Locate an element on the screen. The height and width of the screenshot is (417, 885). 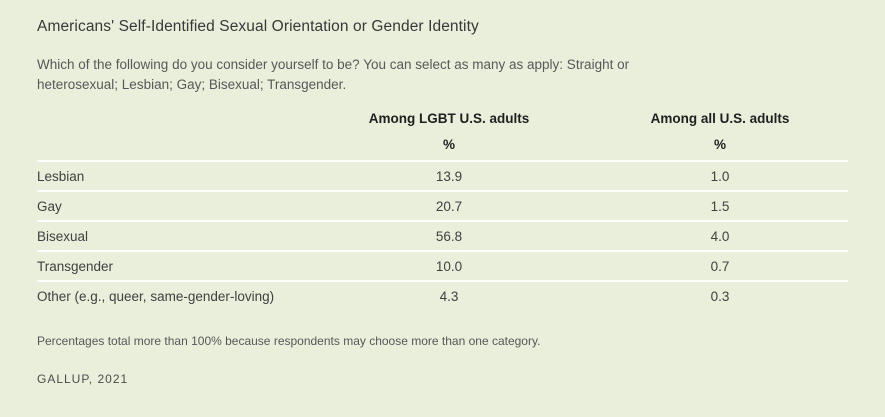
table-row-transgender: Transgender 10.0 0.7 is located at coordinates (442, 265).